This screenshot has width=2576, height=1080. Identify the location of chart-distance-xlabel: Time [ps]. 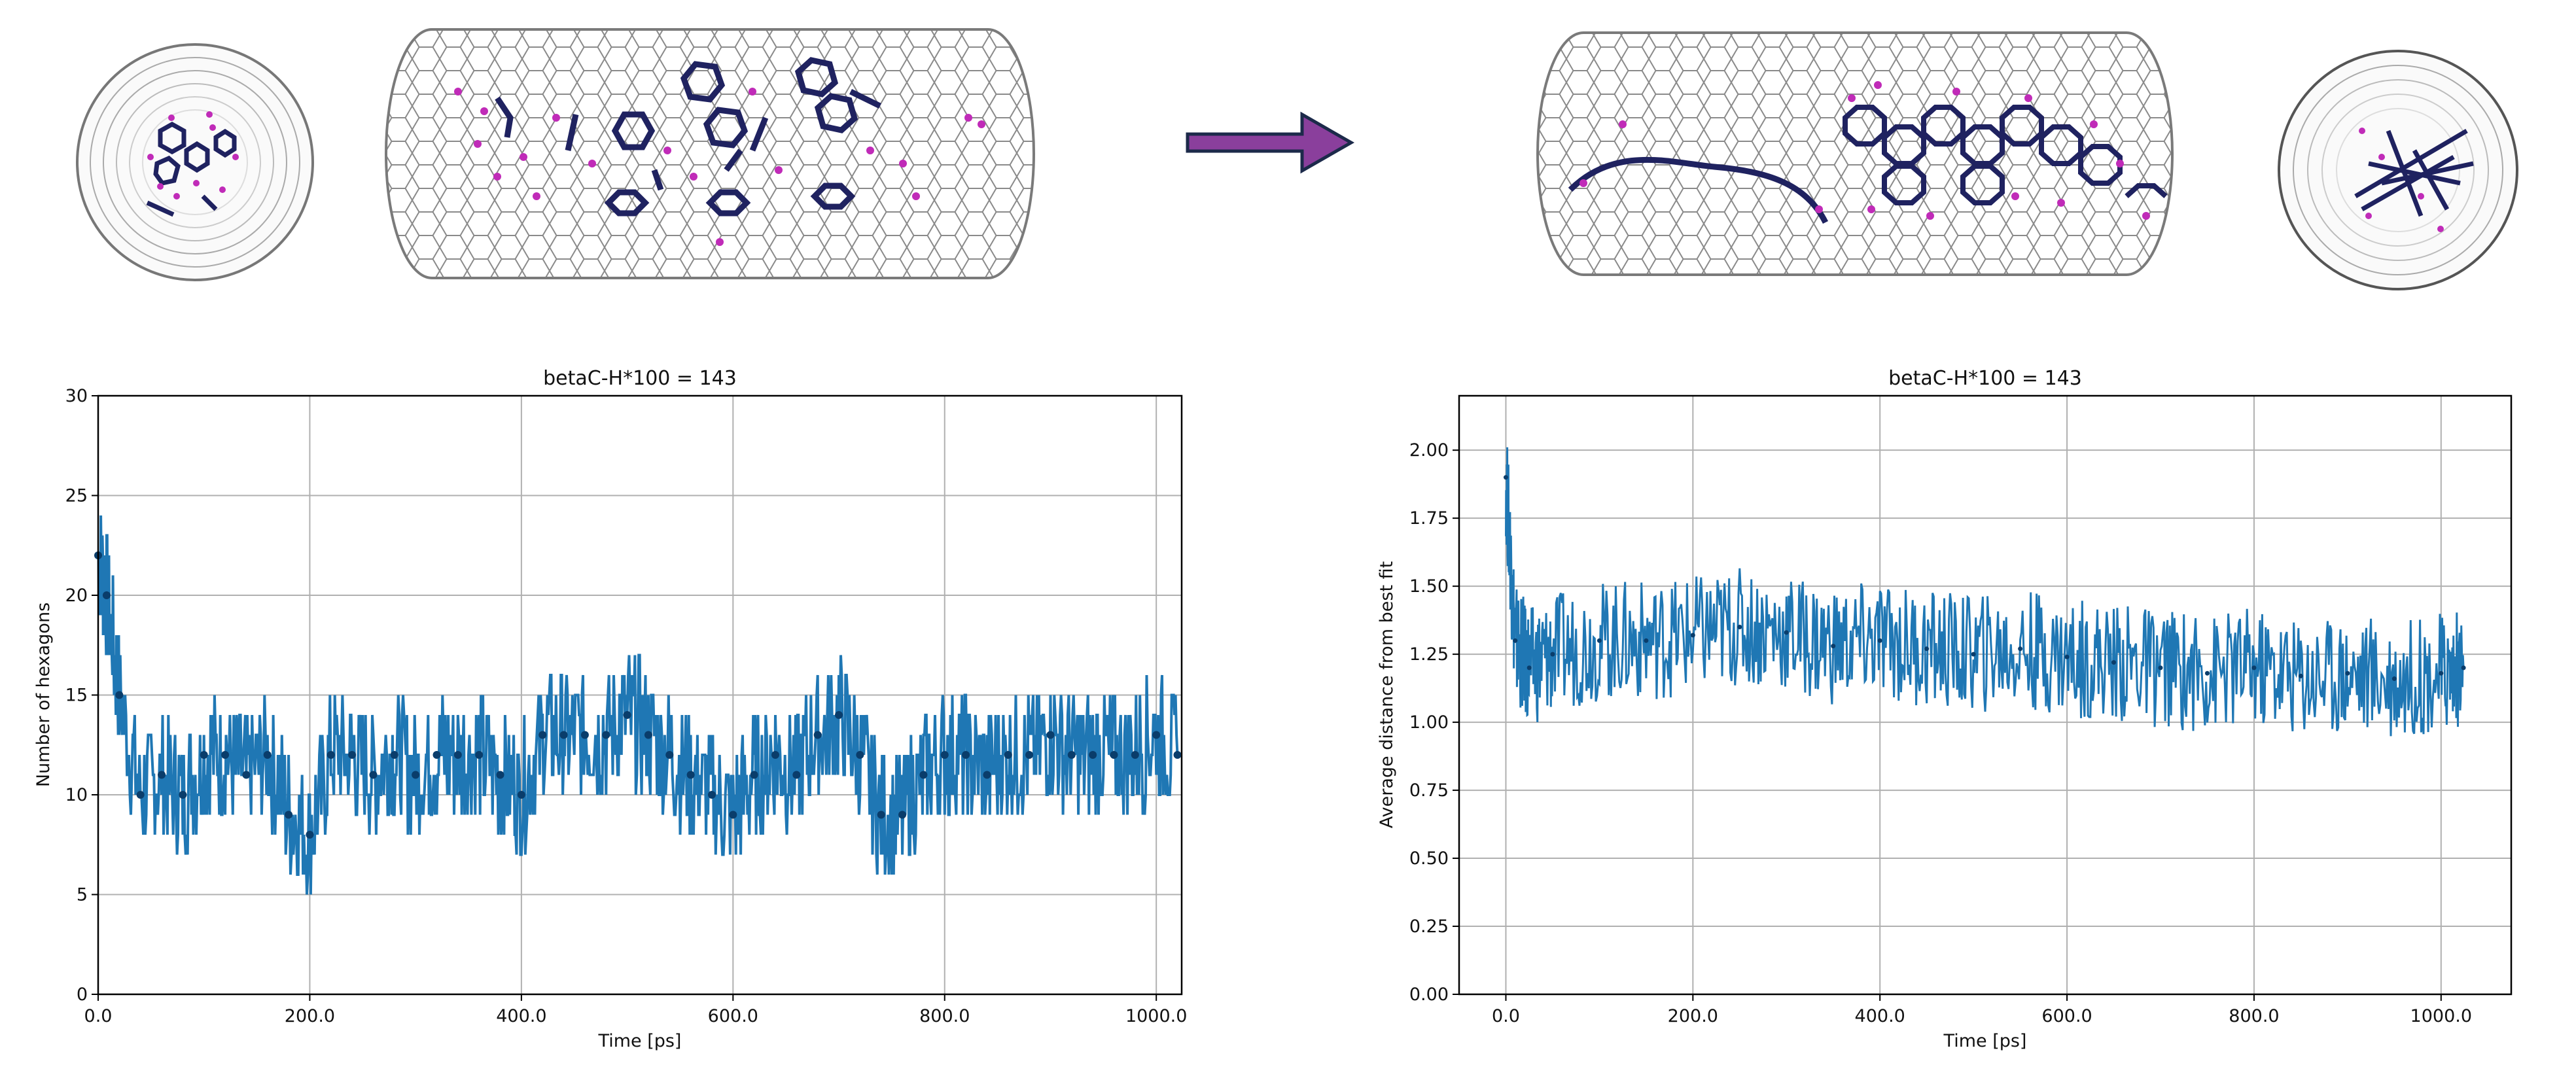
(1985, 1041).